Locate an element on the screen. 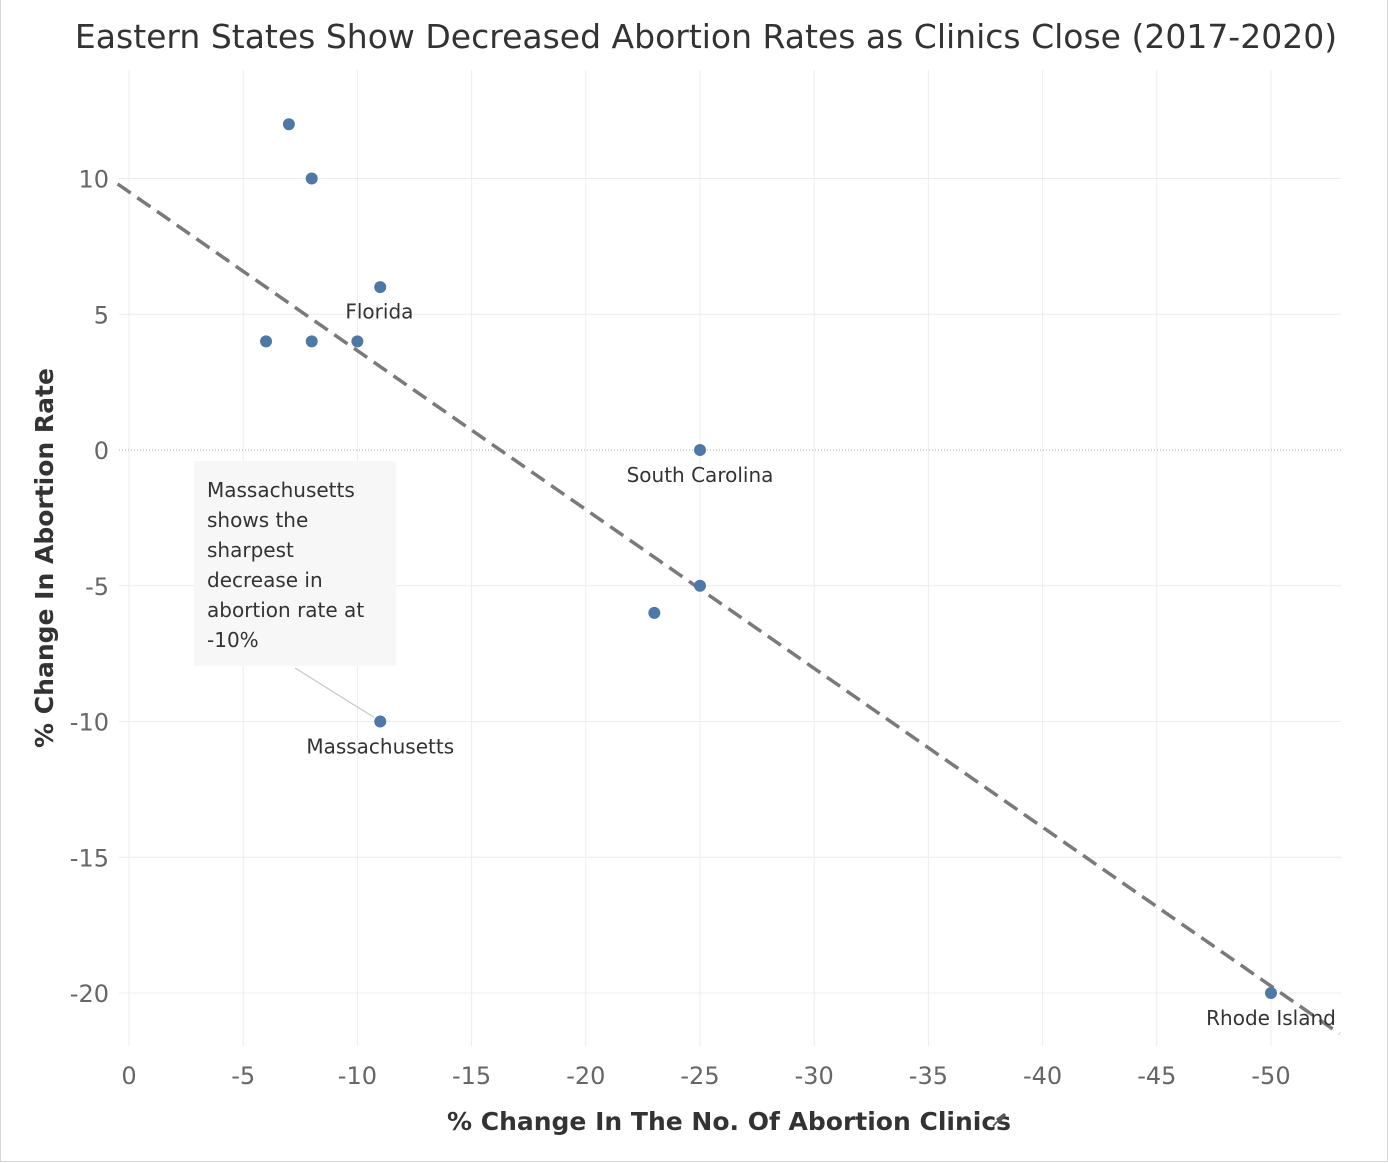 This screenshot has width=1388, height=1163. y-tick-label: 5 is located at coordinates (101, 315).